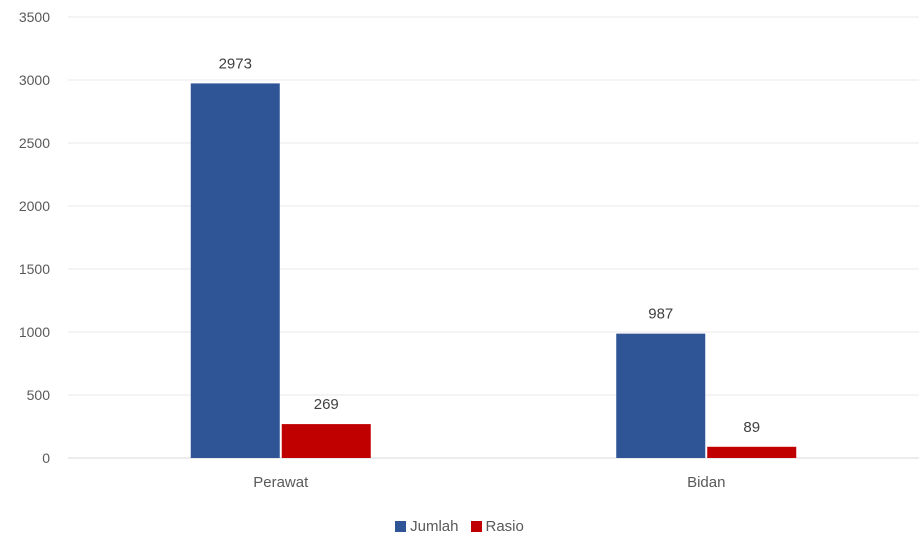  Describe the element at coordinates (326, 441) in the screenshot. I see `bar-rasio-perawat` at that location.